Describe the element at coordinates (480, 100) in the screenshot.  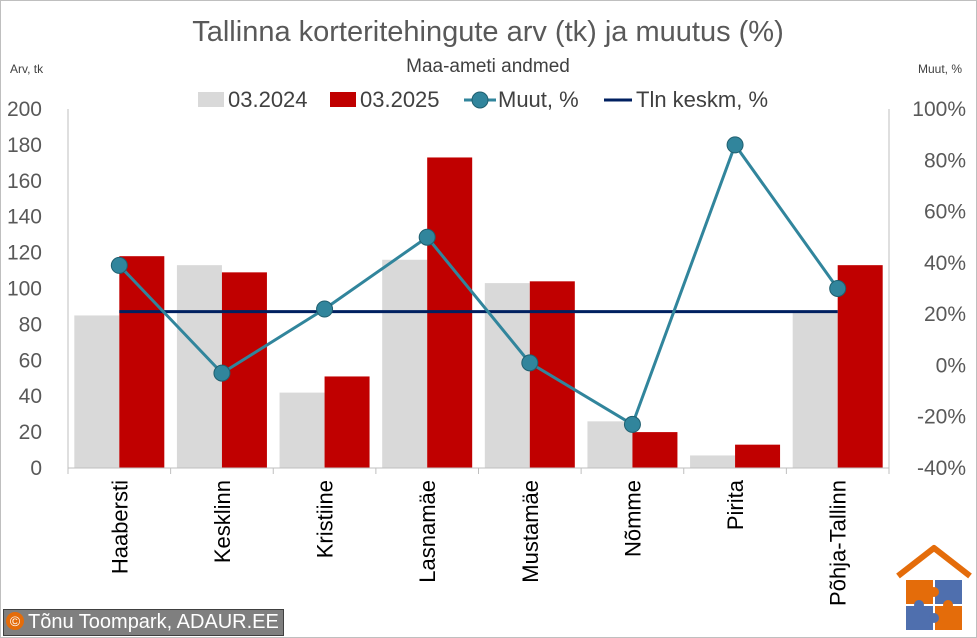
I see `legend-marker-muut` at that location.